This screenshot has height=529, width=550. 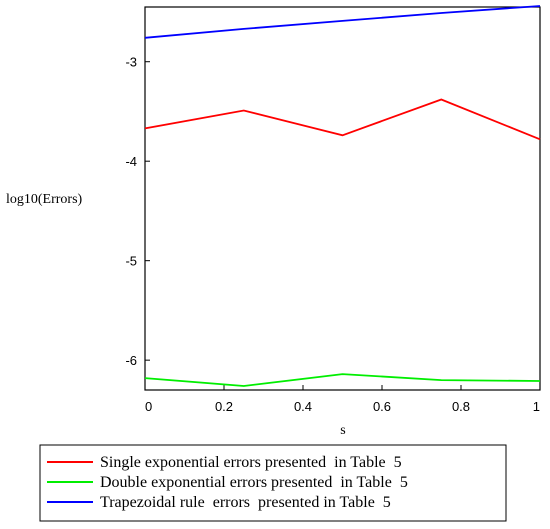 What do you see at coordinates (224, 406) in the screenshot?
I see `x-tick-label: 0.2` at bounding box center [224, 406].